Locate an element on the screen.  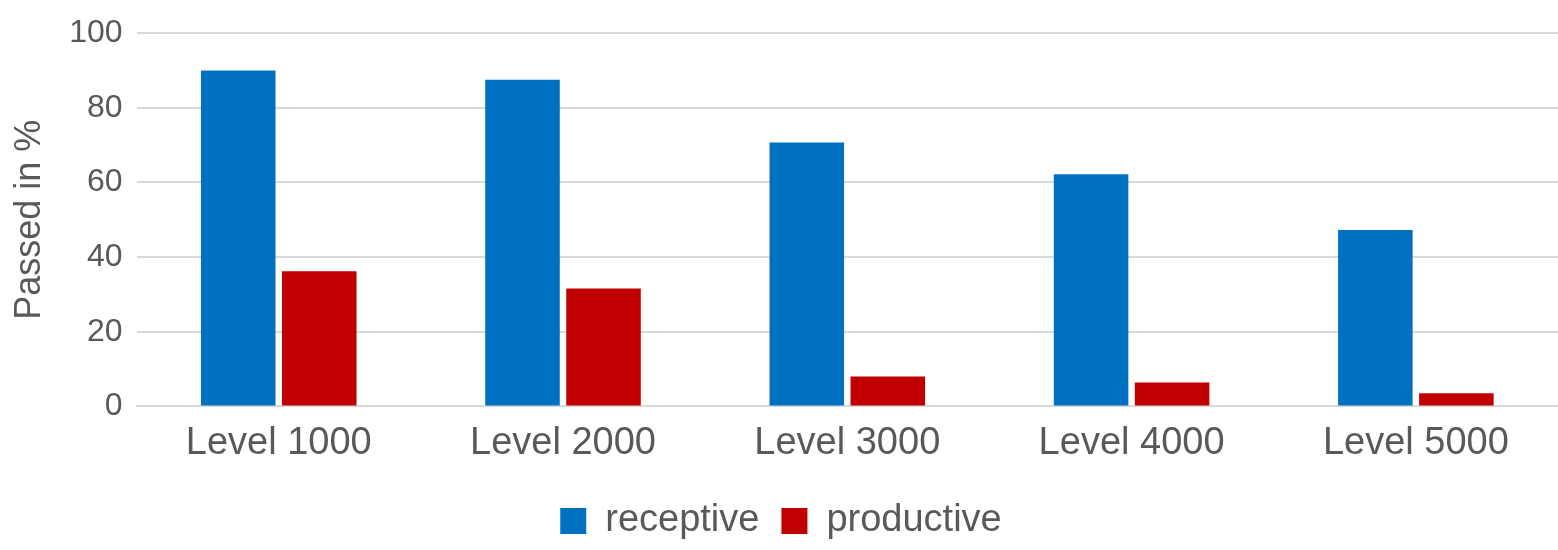
x-tick-label: Level 2000 is located at coordinates (563, 440).